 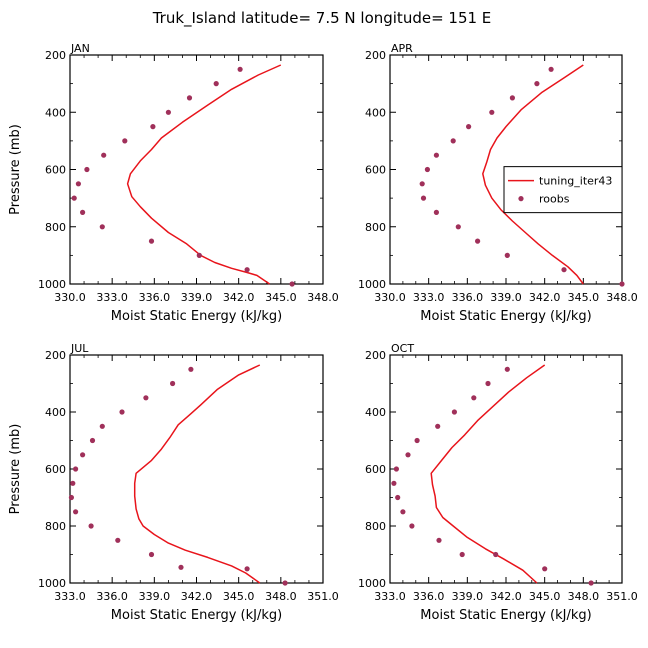 I want to click on legend-dot-swatch, so click(x=521, y=199).